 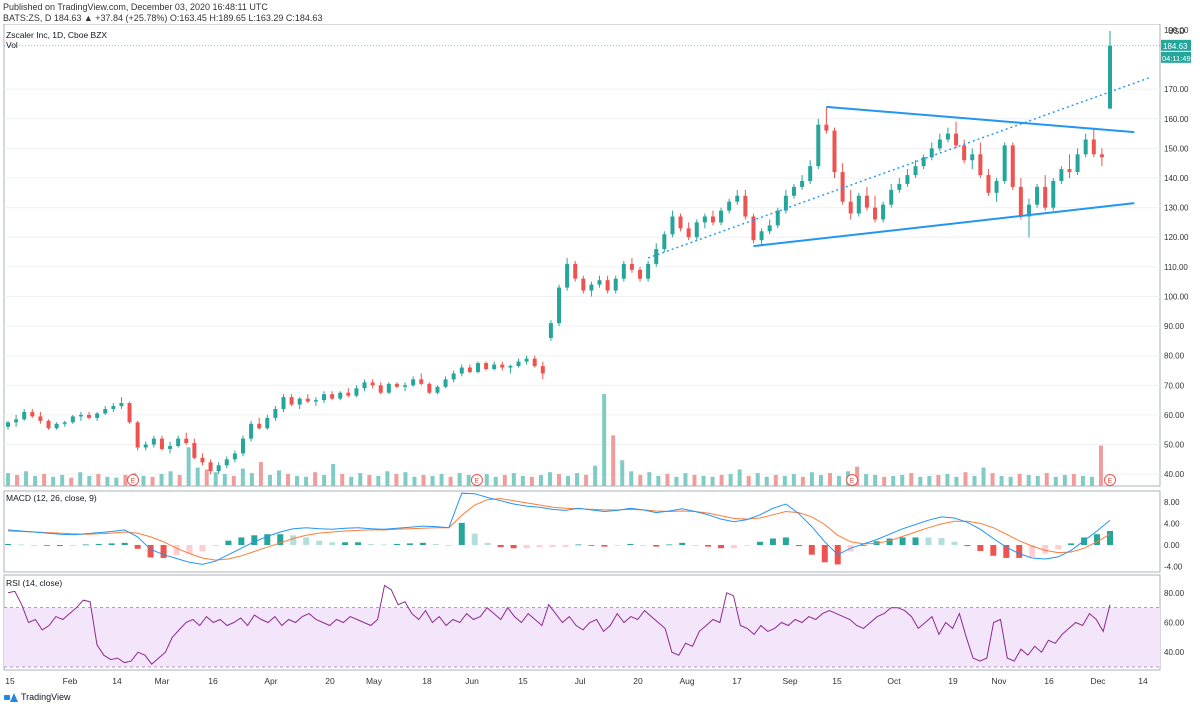 What do you see at coordinates (953, 681) in the screenshot?
I see `time-tick-label: 19` at bounding box center [953, 681].